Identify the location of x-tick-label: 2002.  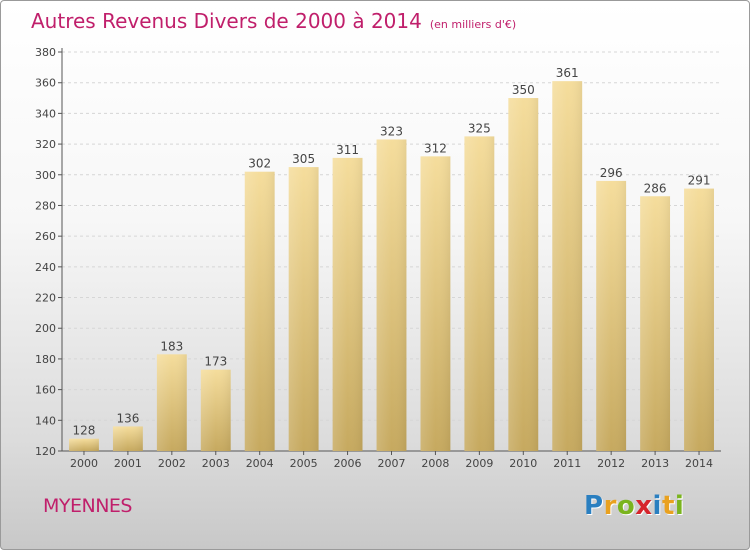
(172, 463).